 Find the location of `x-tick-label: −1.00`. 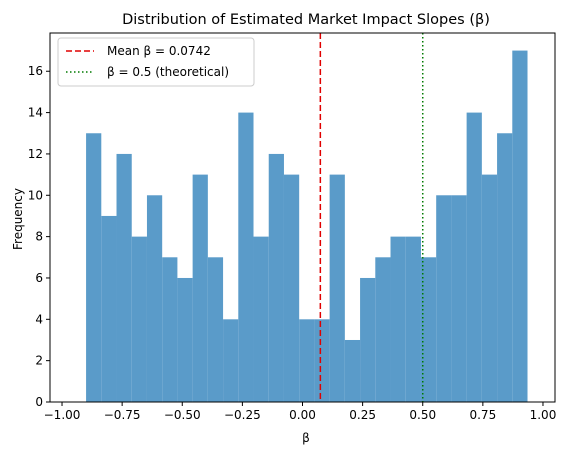

x-tick-label: −1.00 is located at coordinates (62, 415).